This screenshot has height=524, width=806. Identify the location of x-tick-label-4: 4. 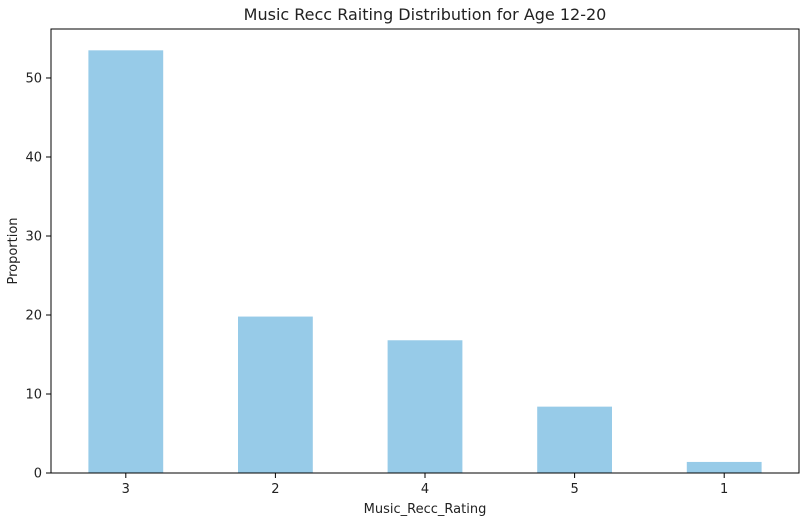
(425, 489).